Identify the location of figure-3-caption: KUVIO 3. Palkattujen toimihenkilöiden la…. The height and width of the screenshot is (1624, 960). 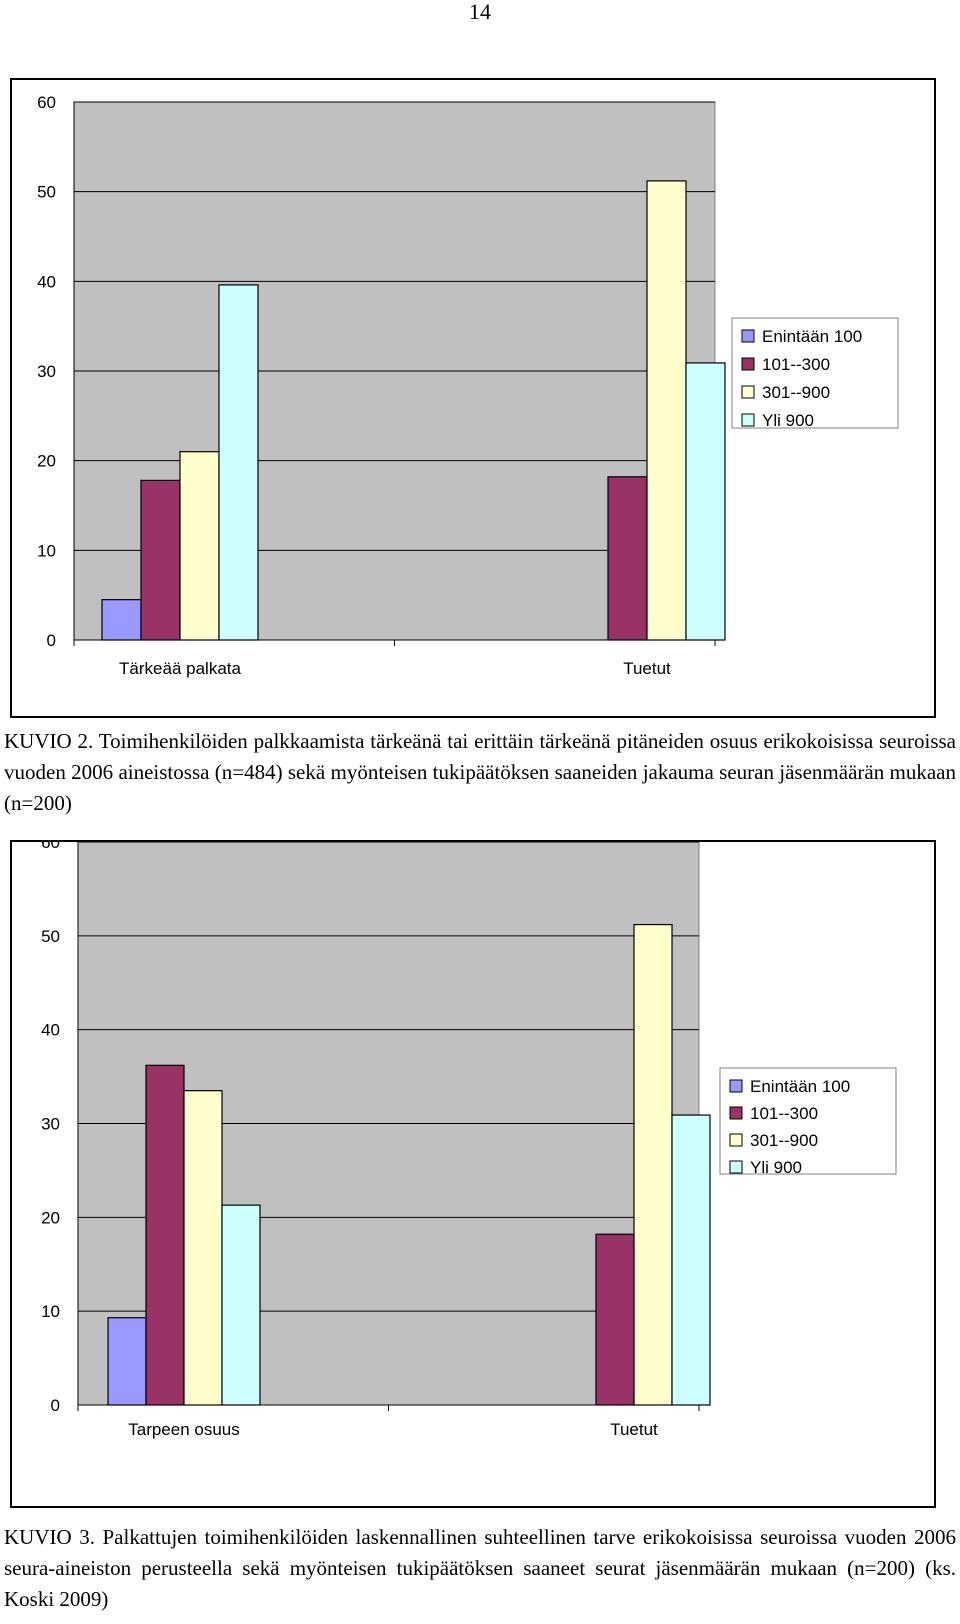
(480, 1568).